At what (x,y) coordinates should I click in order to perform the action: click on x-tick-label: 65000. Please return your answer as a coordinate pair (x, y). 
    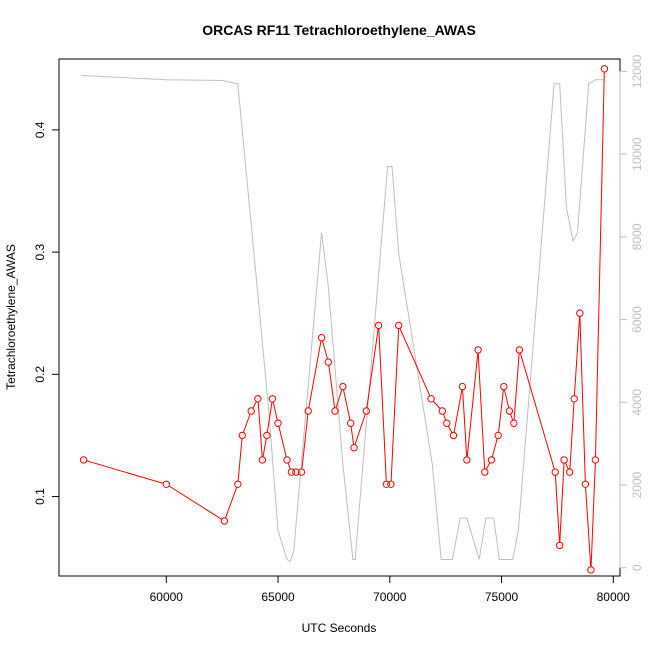
    Looking at the image, I should click on (278, 597).